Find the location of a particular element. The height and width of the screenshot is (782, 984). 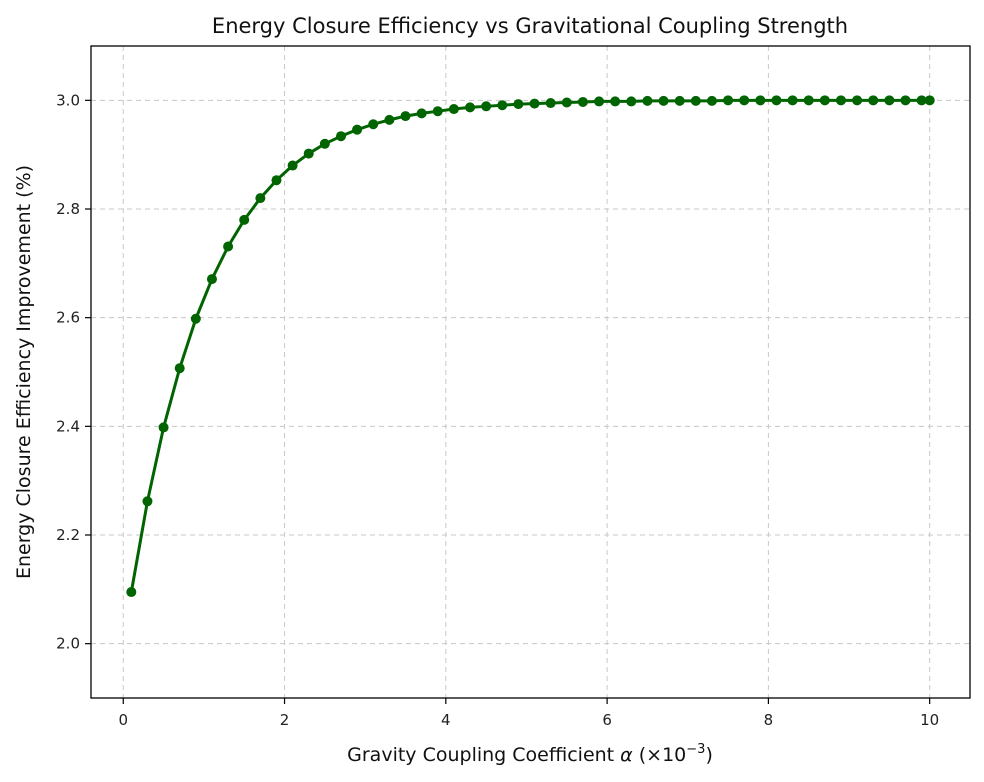

x-tick-label: 10 is located at coordinates (929, 720).